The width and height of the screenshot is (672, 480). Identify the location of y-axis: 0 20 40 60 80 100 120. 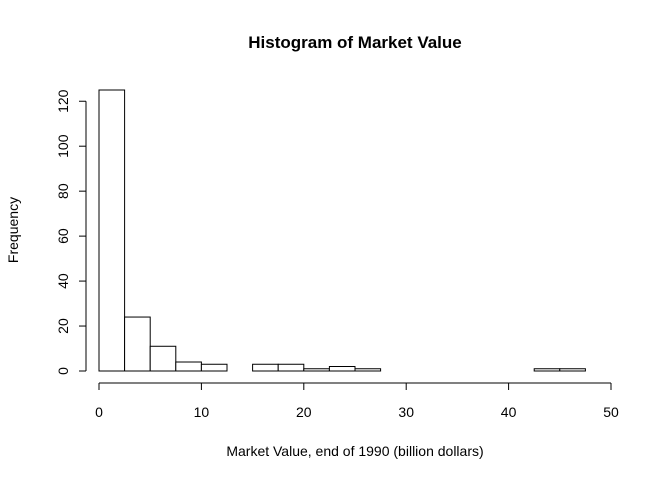
(71, 232).